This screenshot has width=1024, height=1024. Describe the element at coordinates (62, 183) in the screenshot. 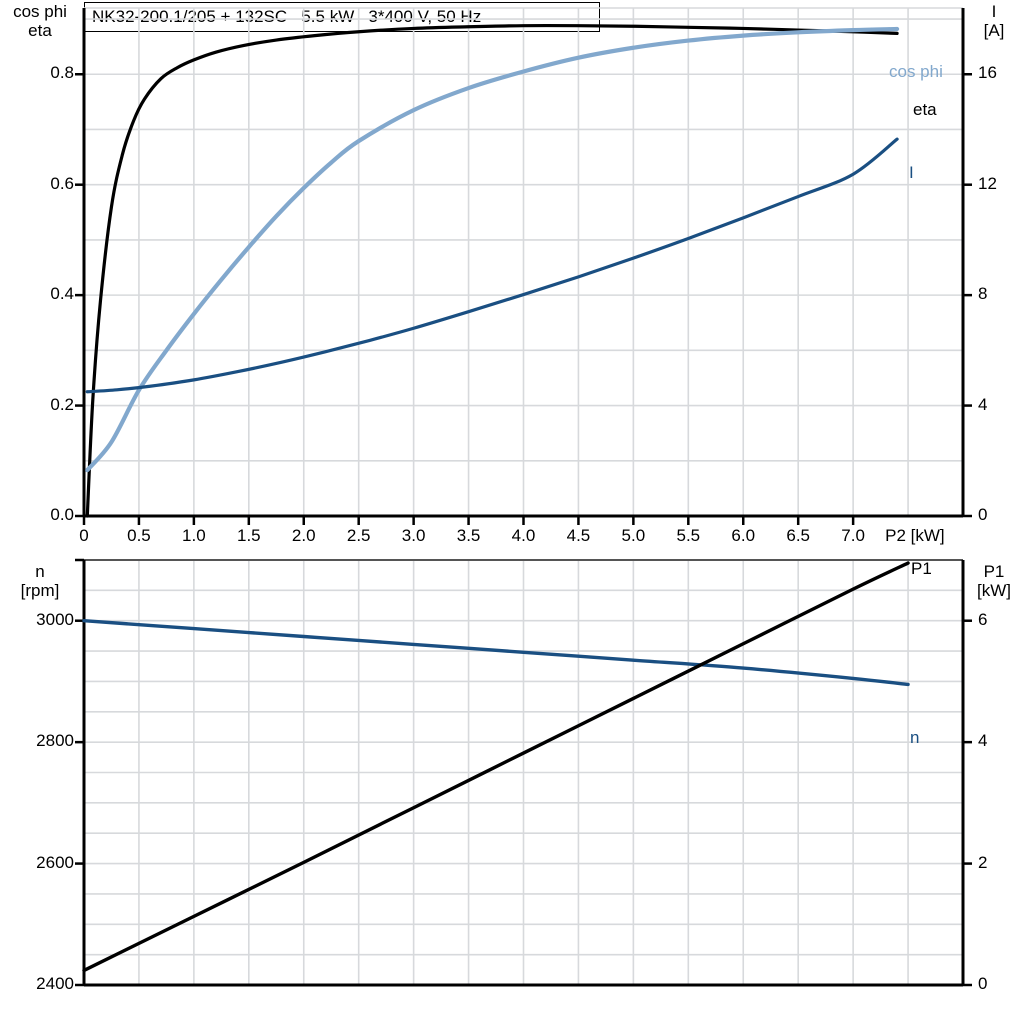

I see `top-left-tick-0.6: 0.6` at that location.